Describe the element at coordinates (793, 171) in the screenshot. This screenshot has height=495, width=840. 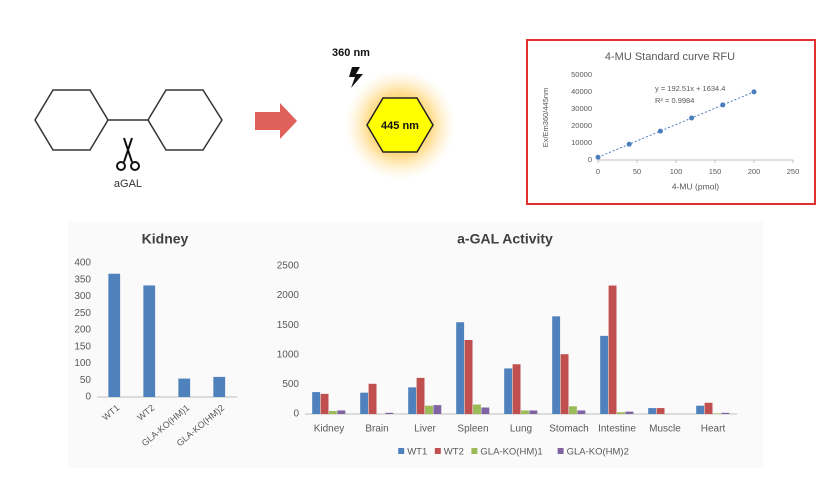
I see `x-tick-label: 250` at that location.